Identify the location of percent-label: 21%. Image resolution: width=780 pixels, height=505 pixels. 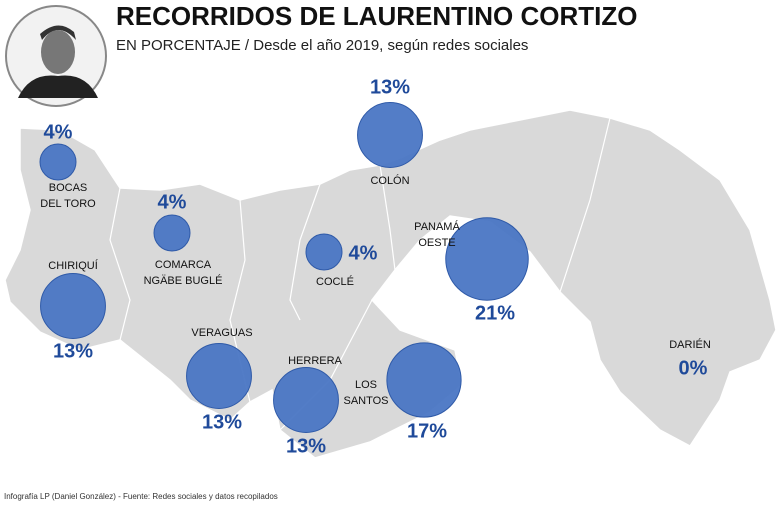
(495, 313).